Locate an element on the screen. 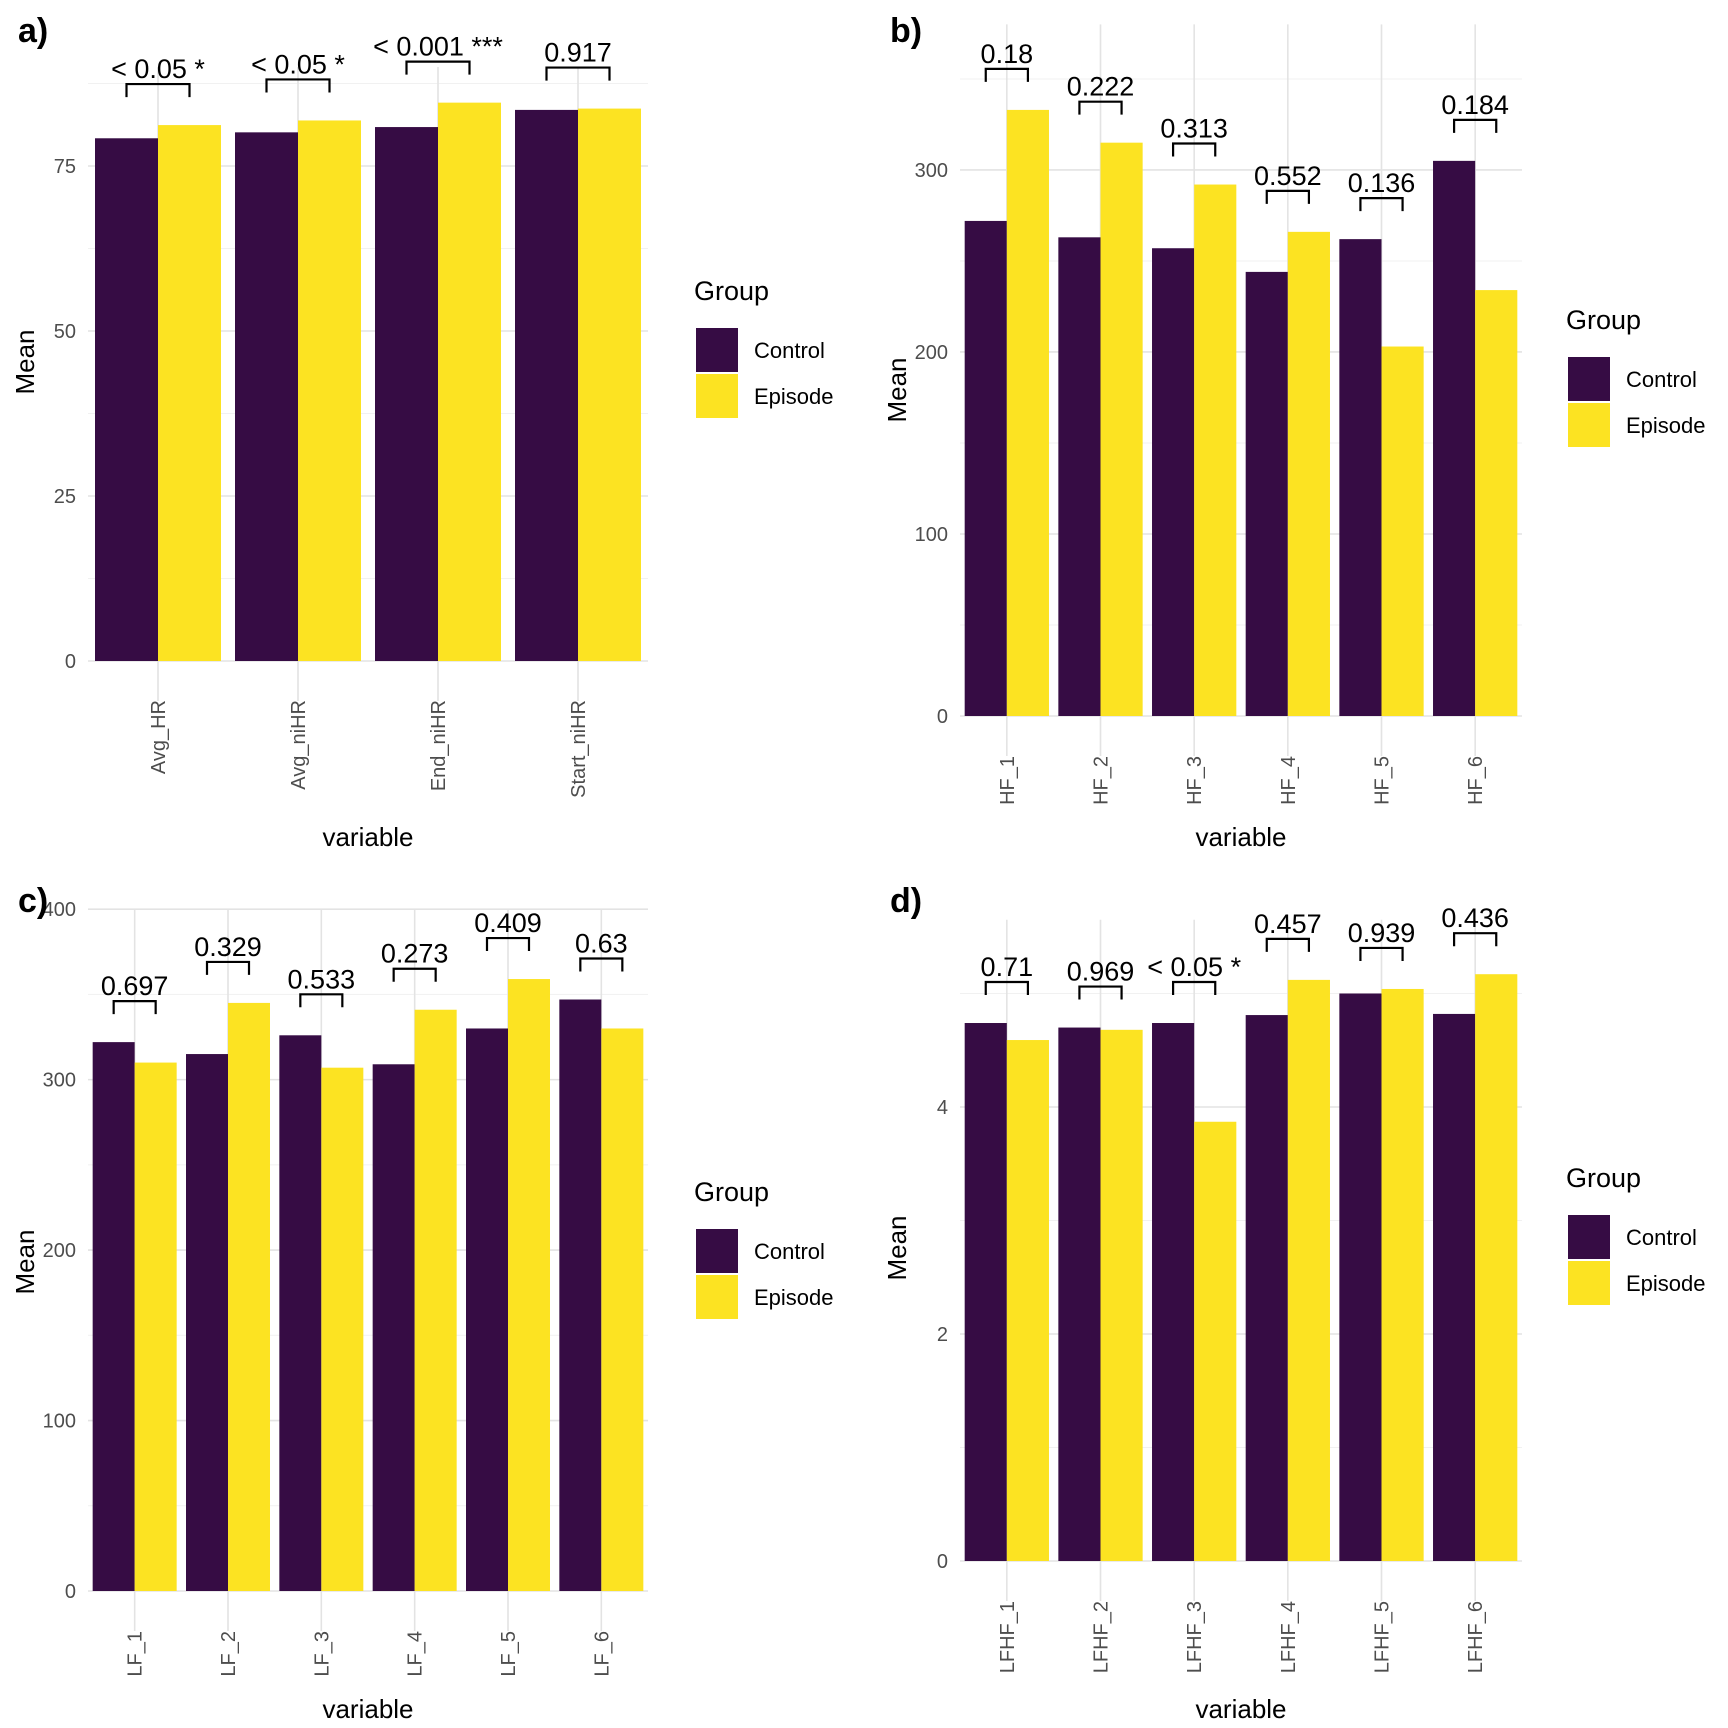 Image resolution: width=1728 pixels, height=1728 pixels. p-value-label: 0.697 is located at coordinates (135, 986).